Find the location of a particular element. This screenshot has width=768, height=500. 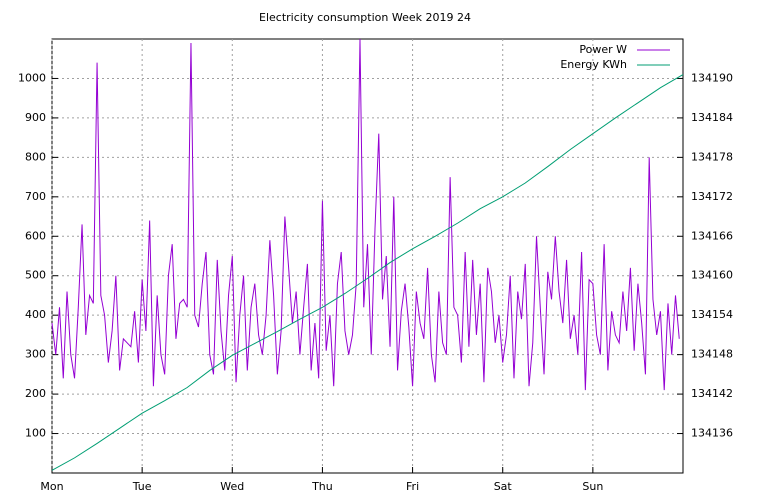

y2-tick-label: 134184 is located at coordinates (712, 117).